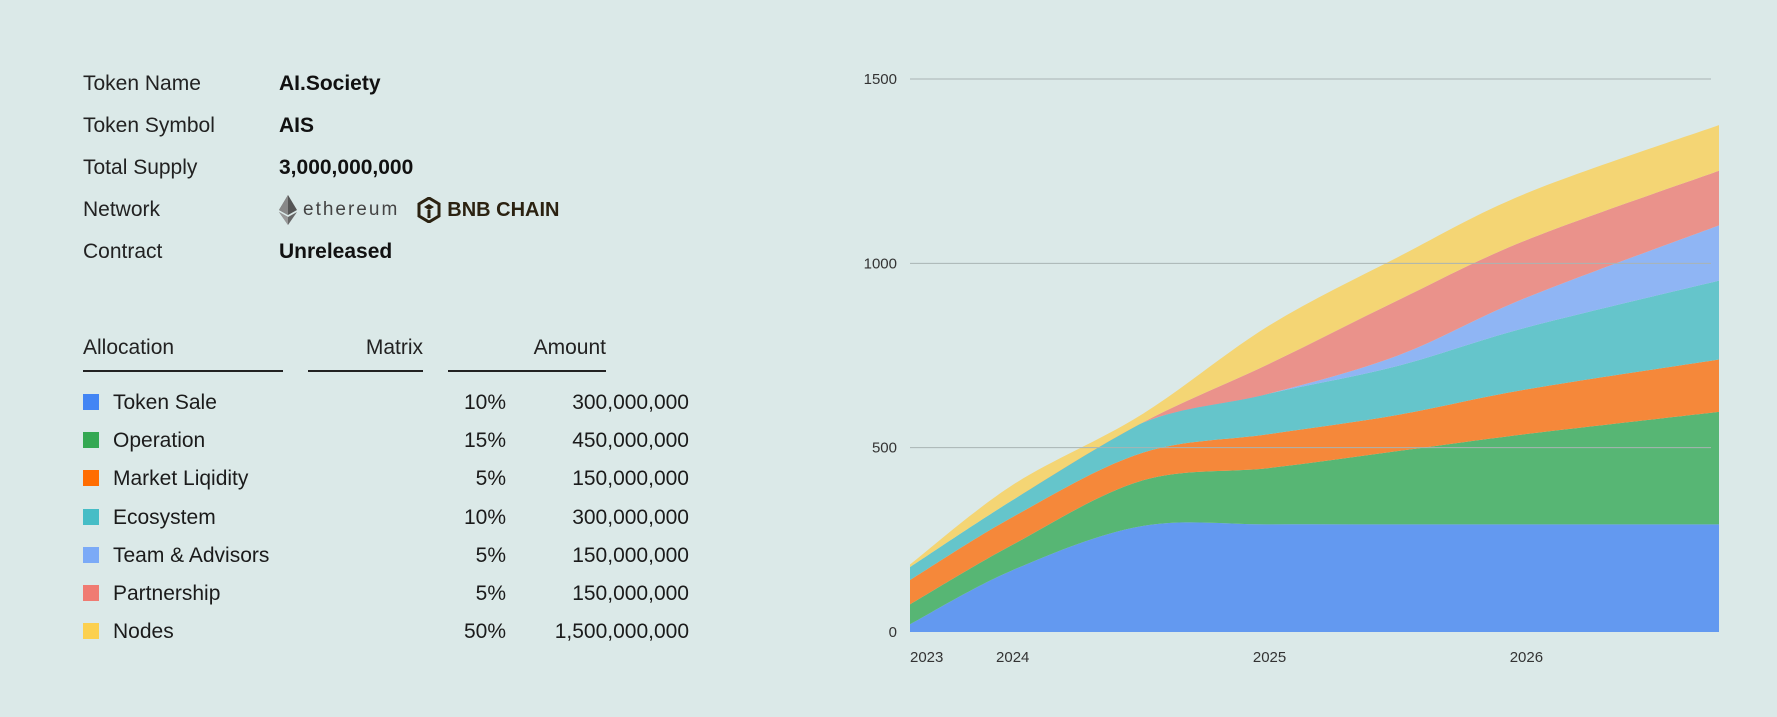 Image resolution: width=1777 pixels, height=717 pixels. I want to click on total-supply-row: Total Supply 3,000,000,000, so click(248, 168).